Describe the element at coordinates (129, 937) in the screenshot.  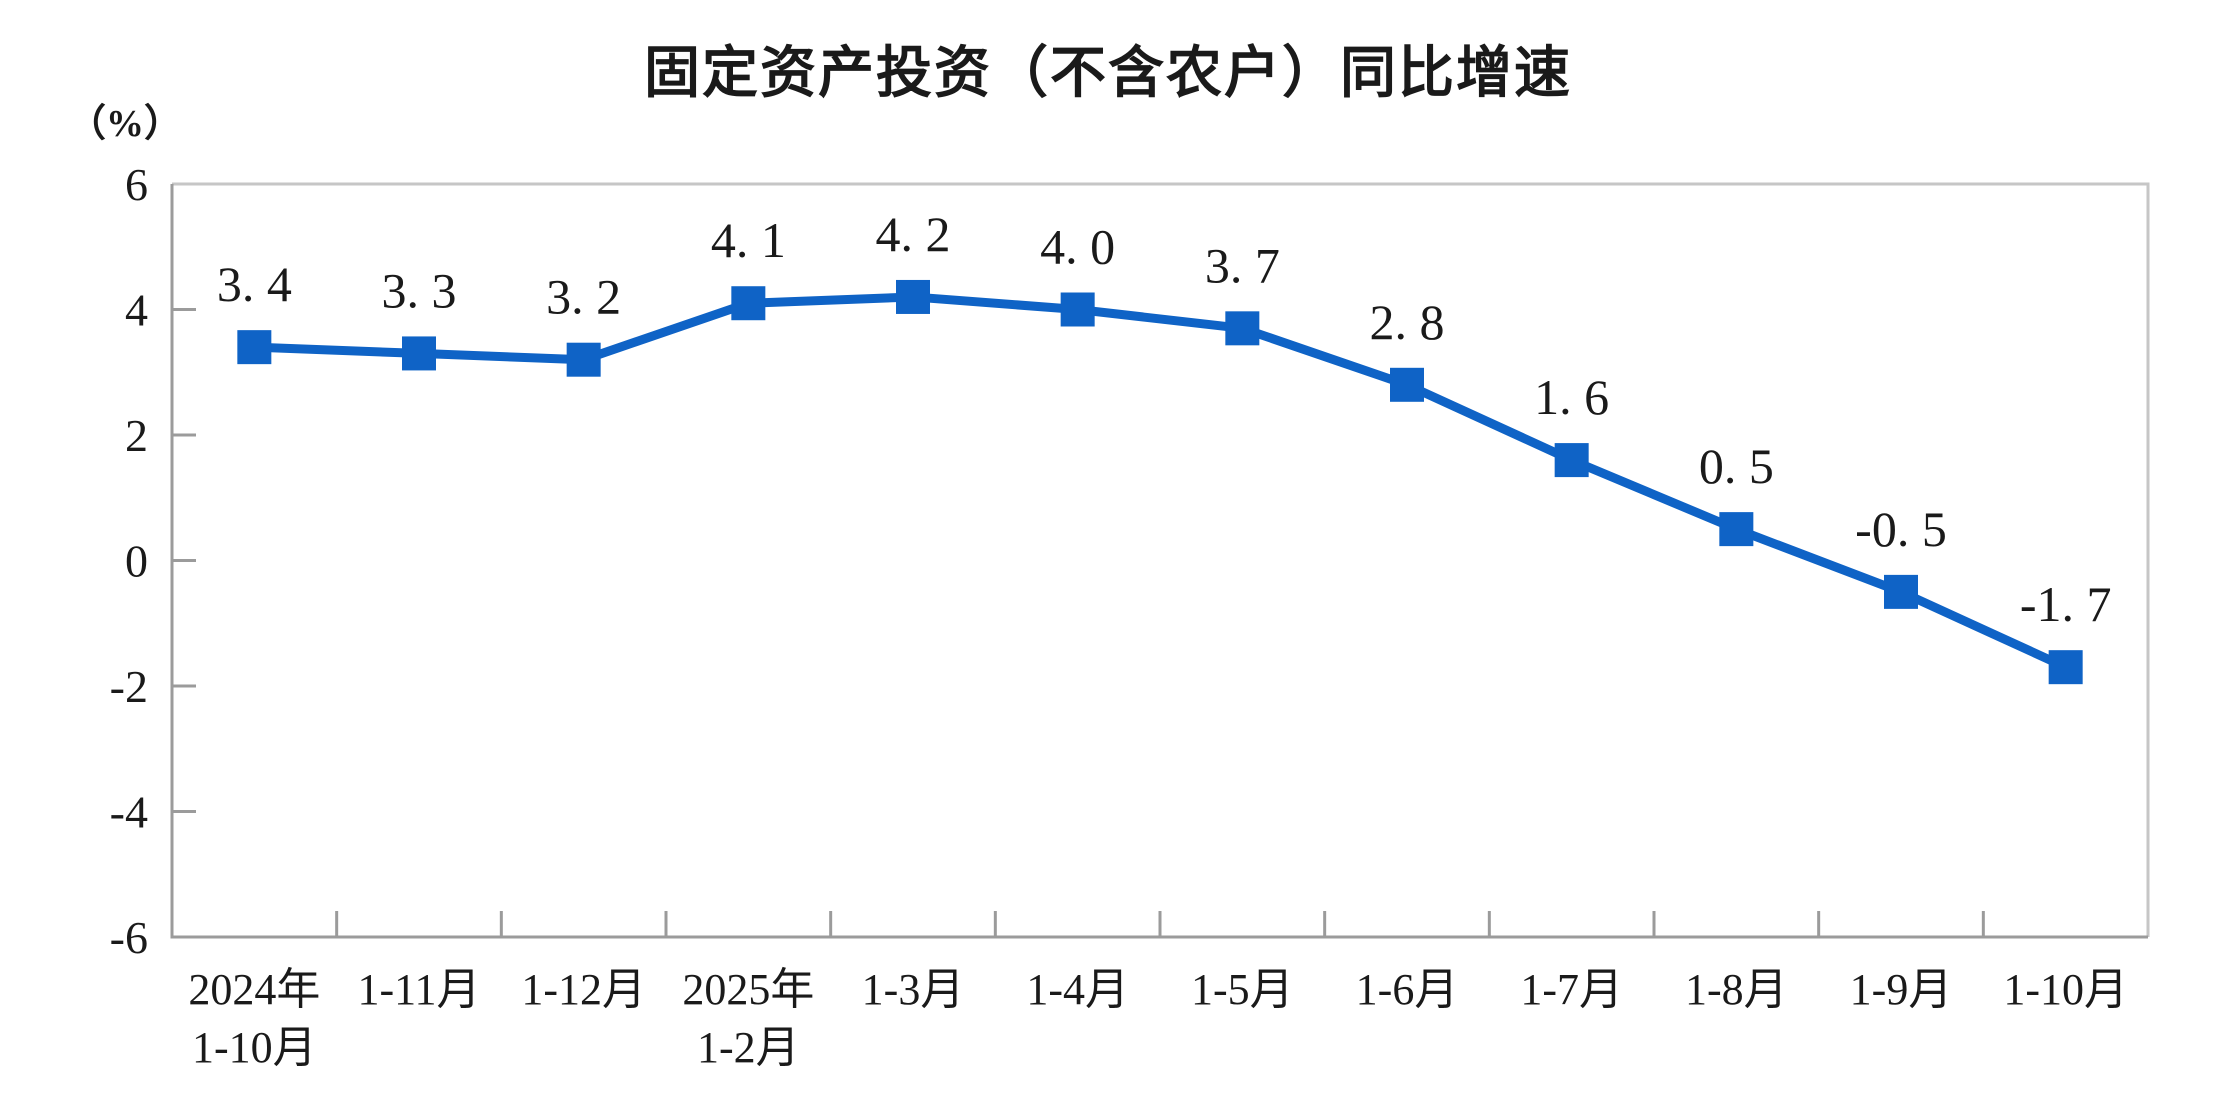
I see `y-tick-label: -6` at that location.